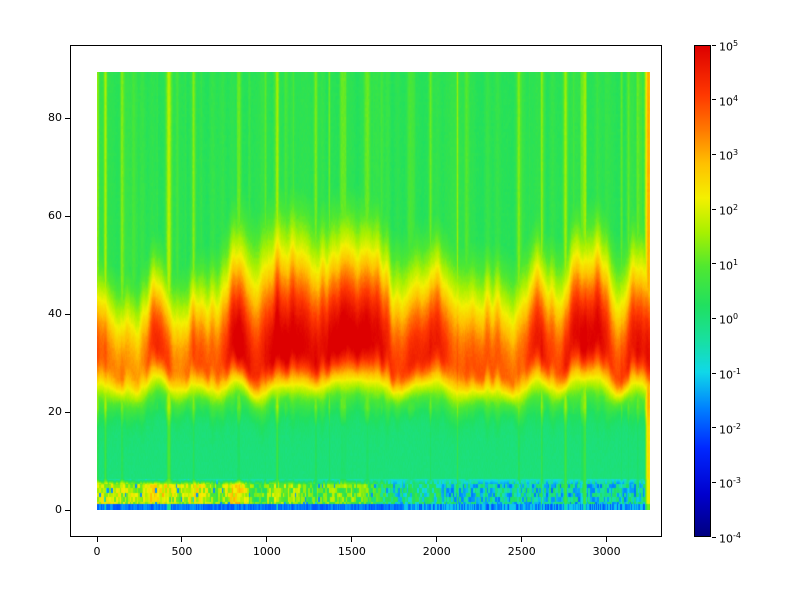 This screenshot has width=800, height=600. What do you see at coordinates (736, 43) in the screenshot?
I see `colorbar-exponent: 5` at bounding box center [736, 43].